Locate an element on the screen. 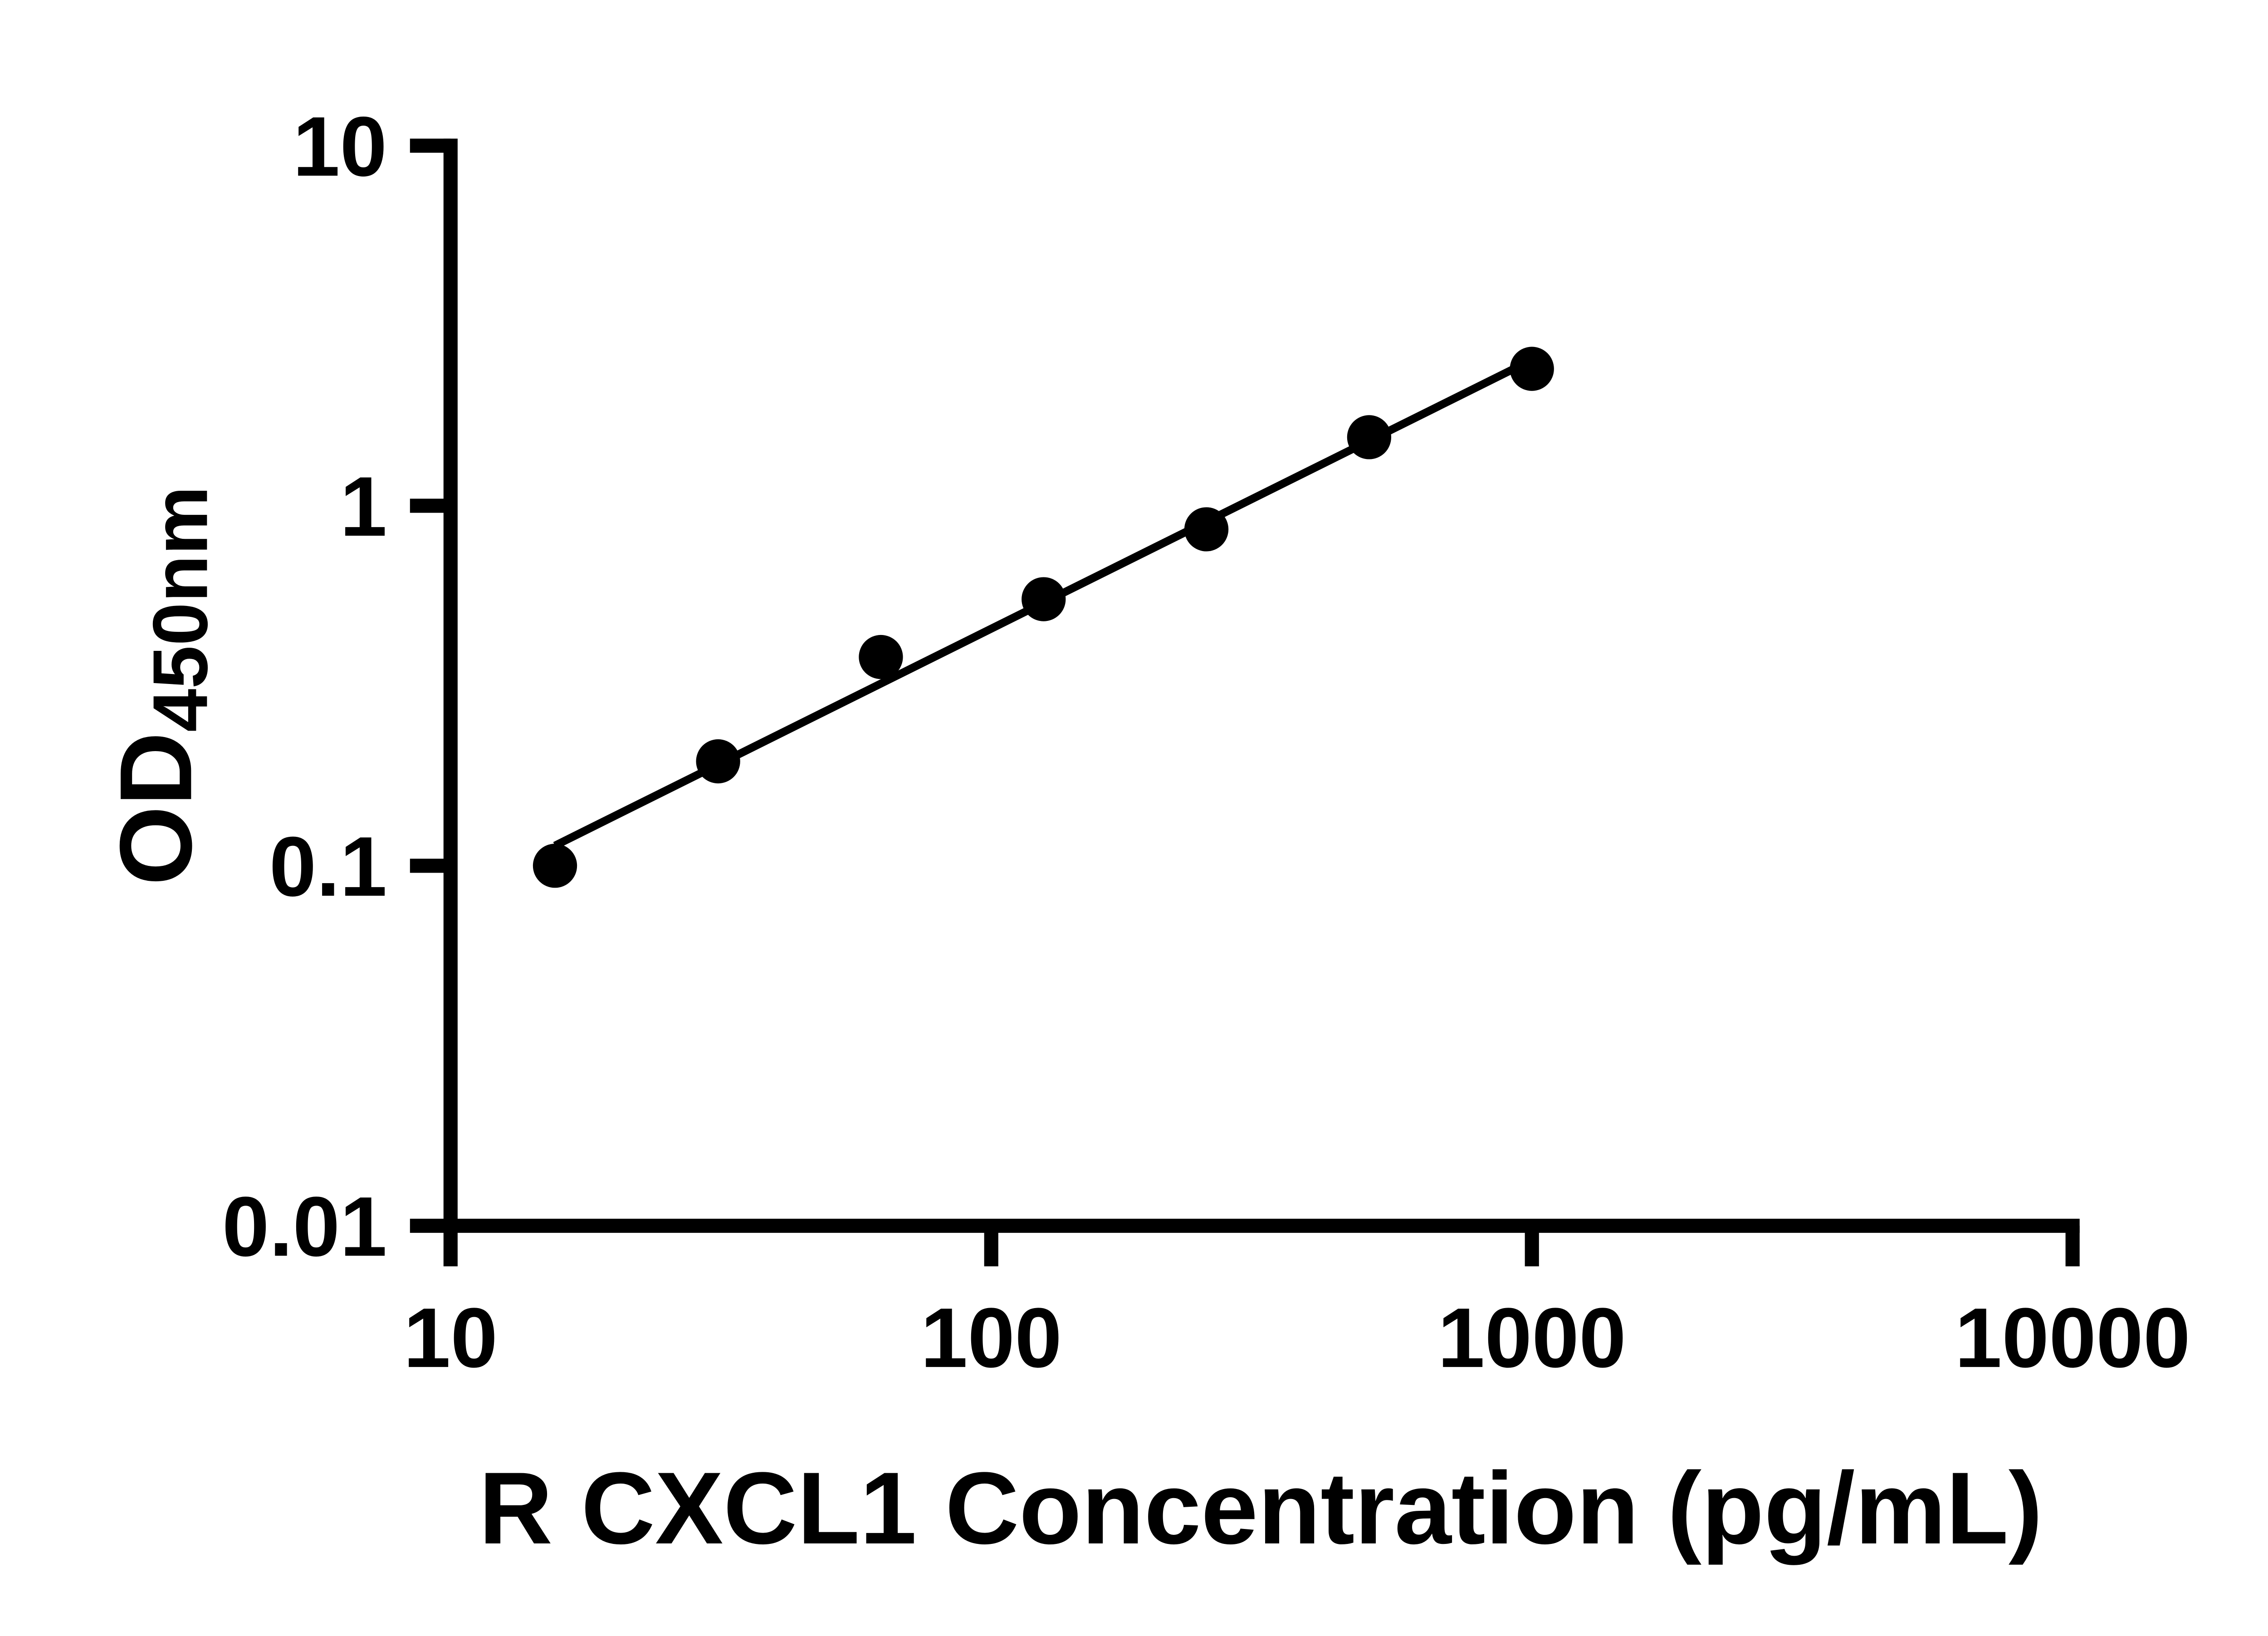  y-axis-title: OD450nm is located at coordinates (161, 685).